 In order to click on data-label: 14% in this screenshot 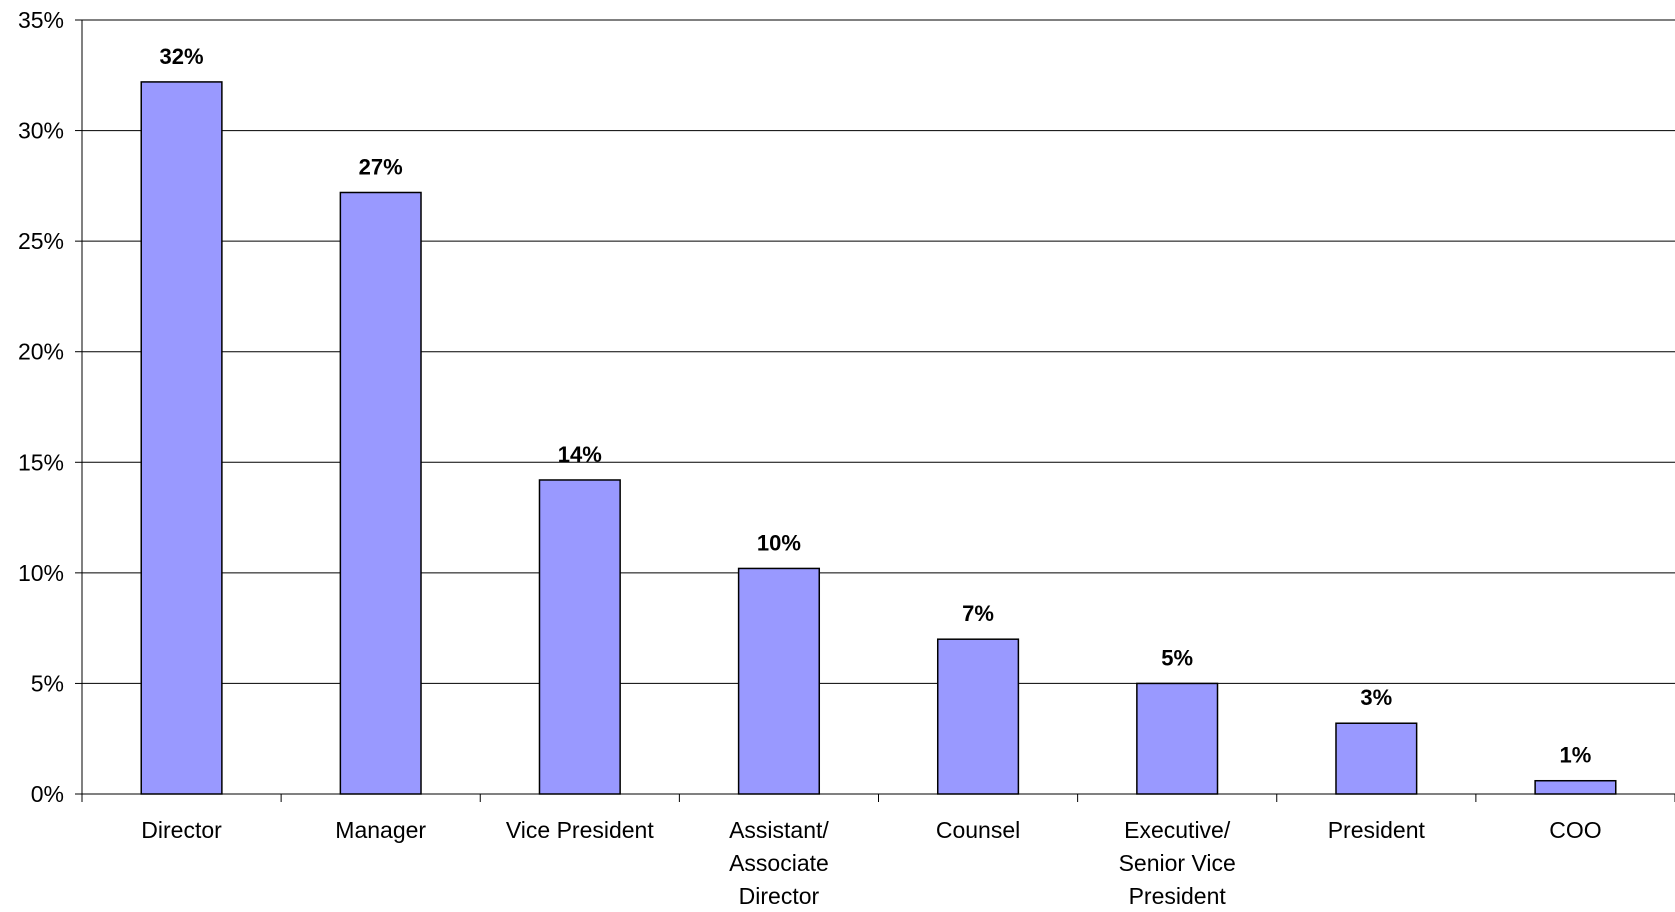, I will do `click(580, 454)`.